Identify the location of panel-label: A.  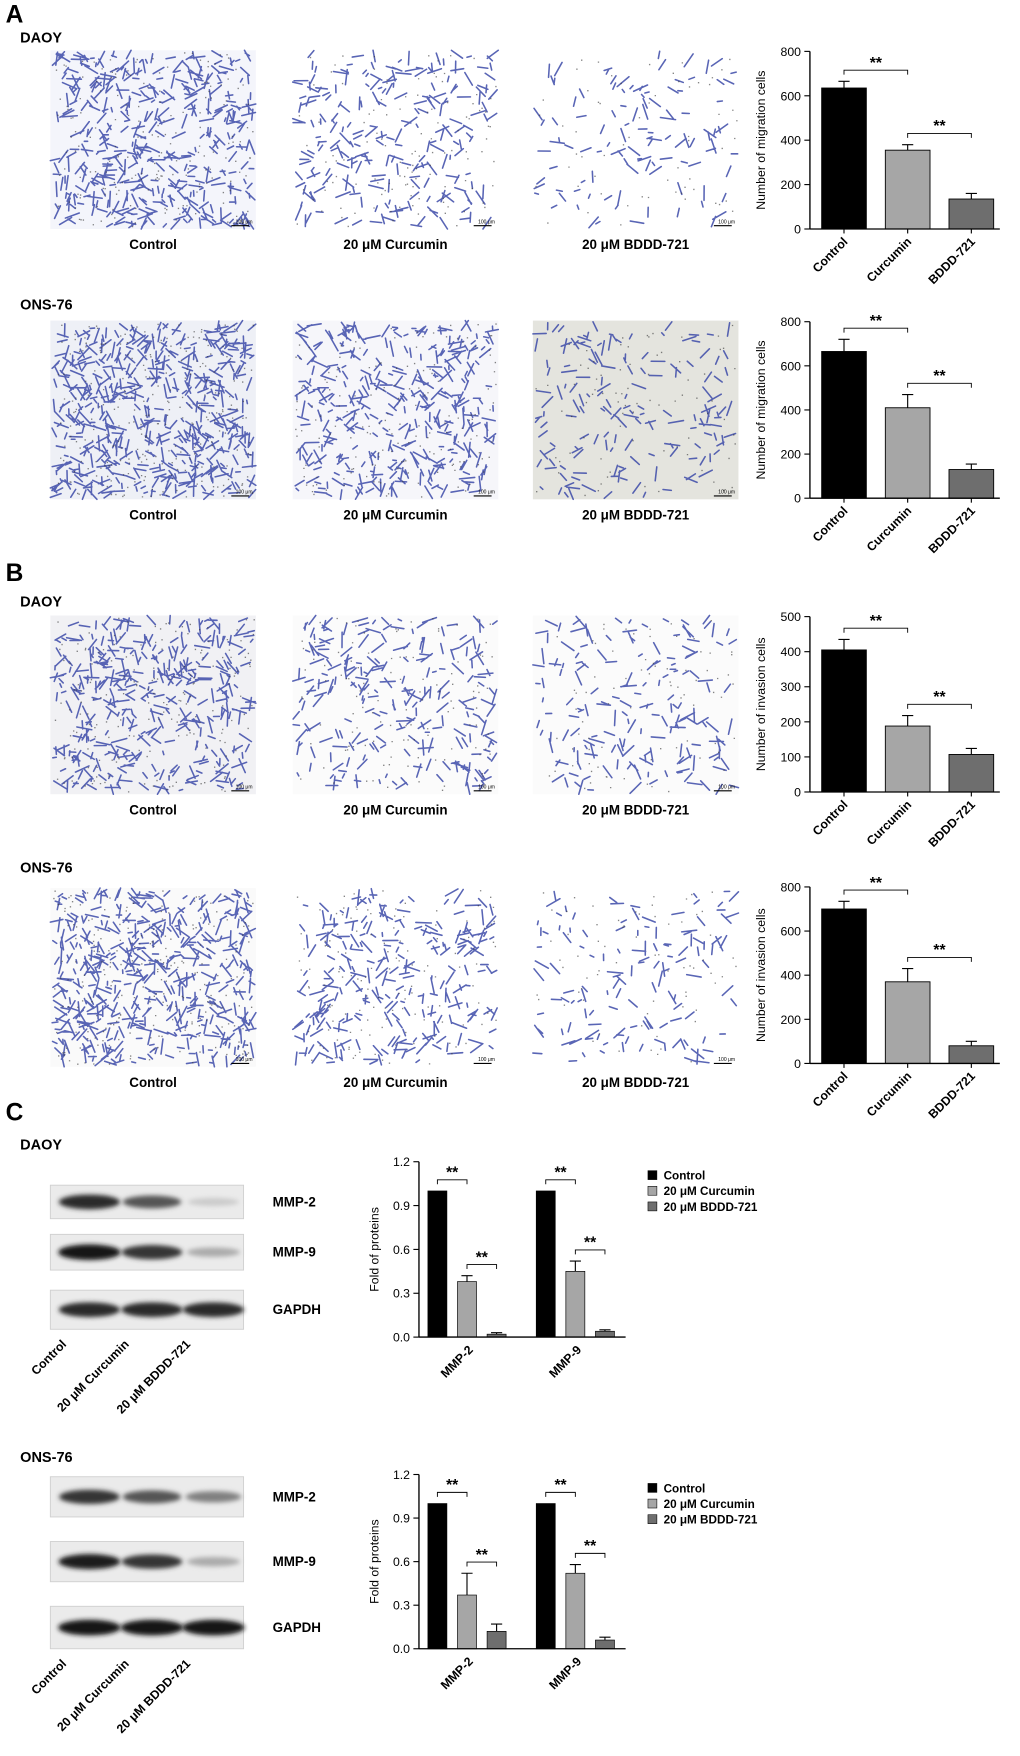
(15, 14).